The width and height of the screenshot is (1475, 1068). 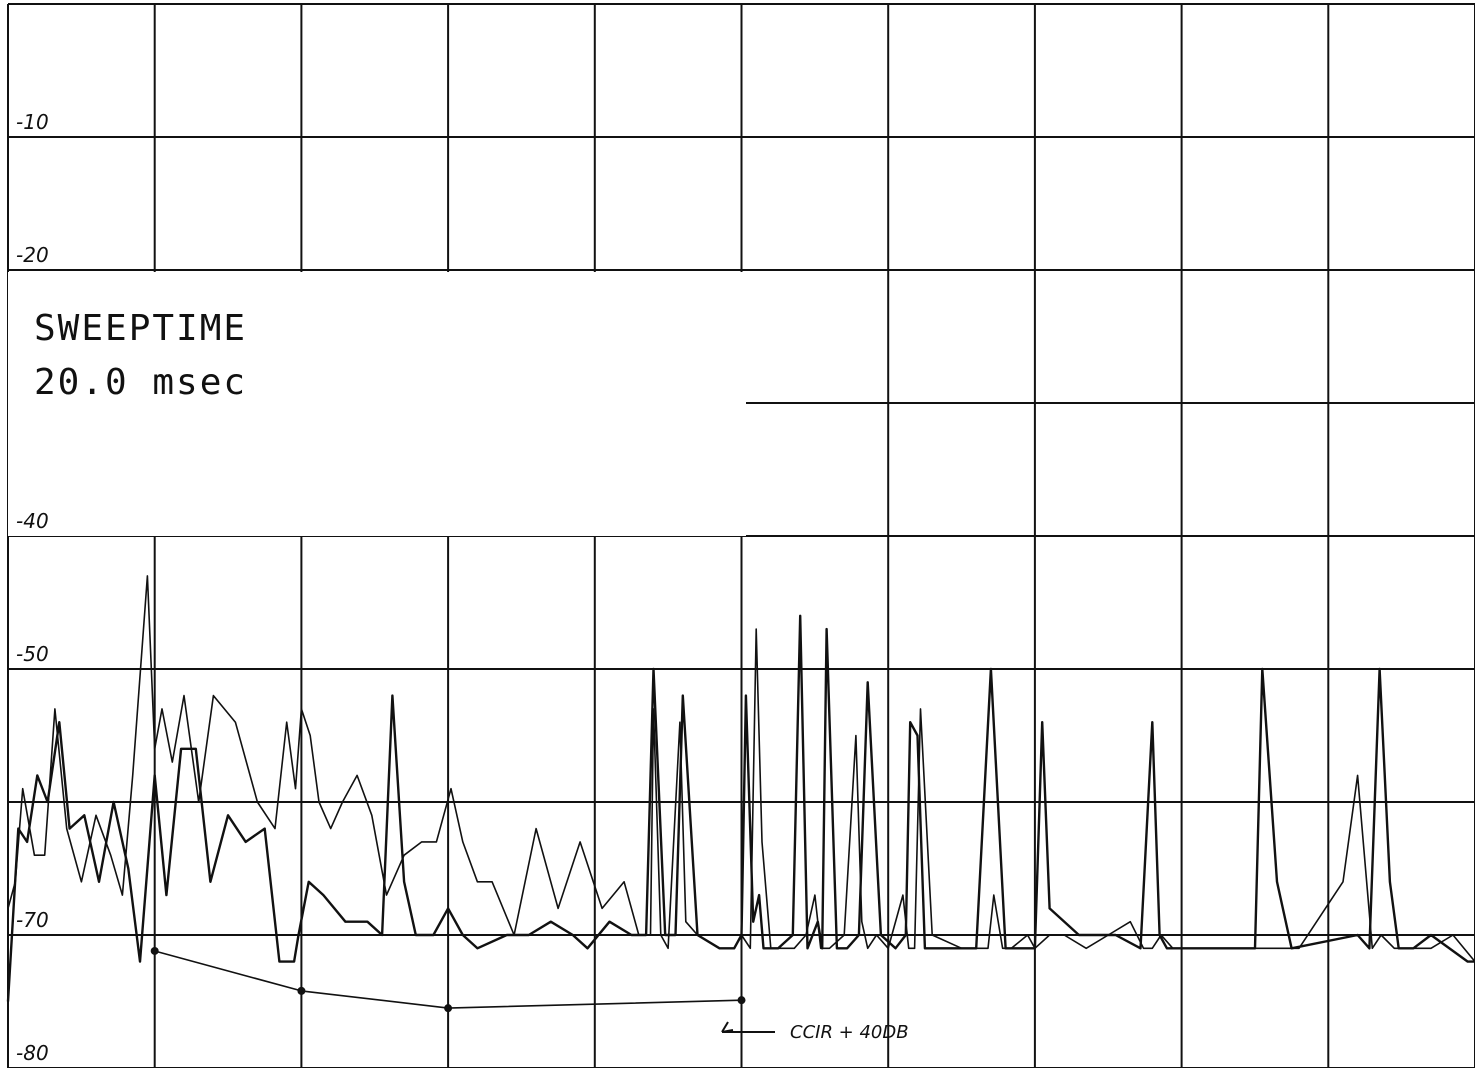 I want to click on y-tick-label: -10, so click(x=32, y=122).